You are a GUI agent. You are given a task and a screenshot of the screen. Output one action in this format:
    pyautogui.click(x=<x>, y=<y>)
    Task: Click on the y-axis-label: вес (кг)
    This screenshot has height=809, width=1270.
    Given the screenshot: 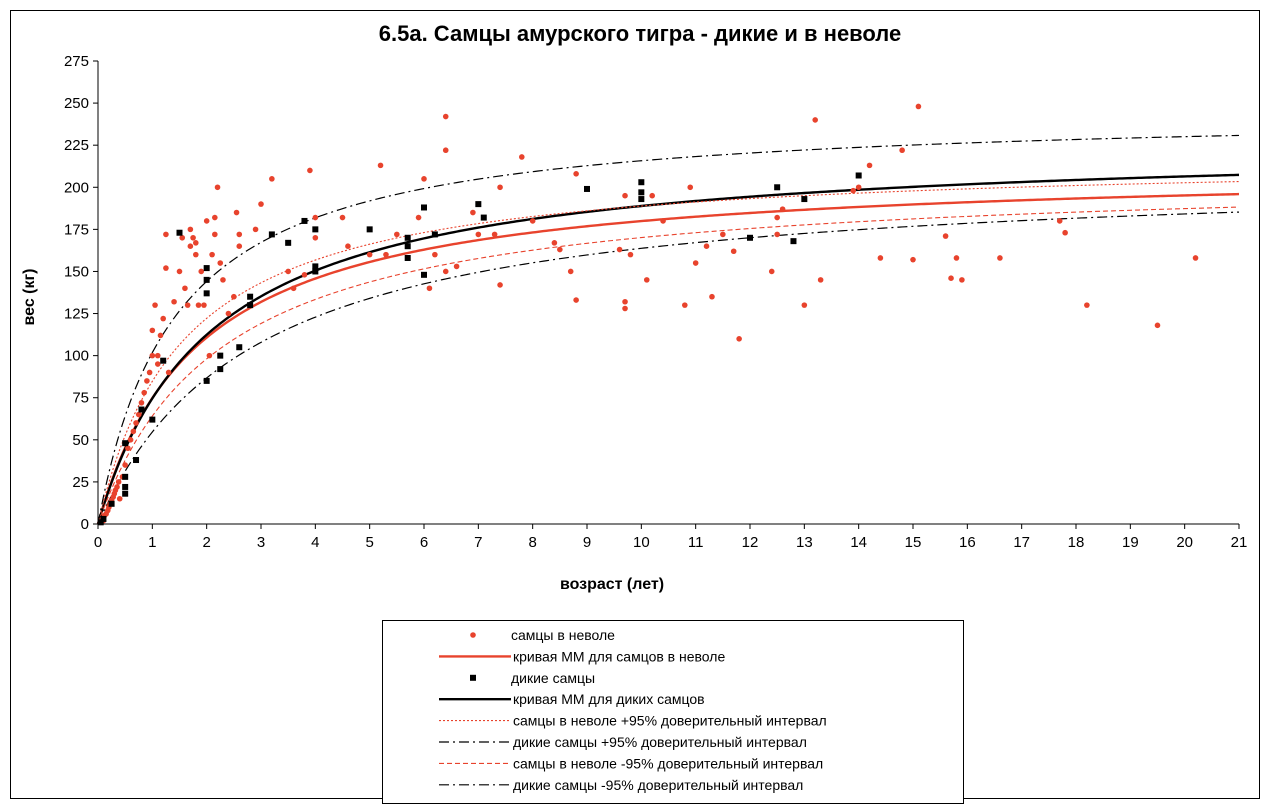 What is the action you would take?
    pyautogui.click(x=29, y=297)
    